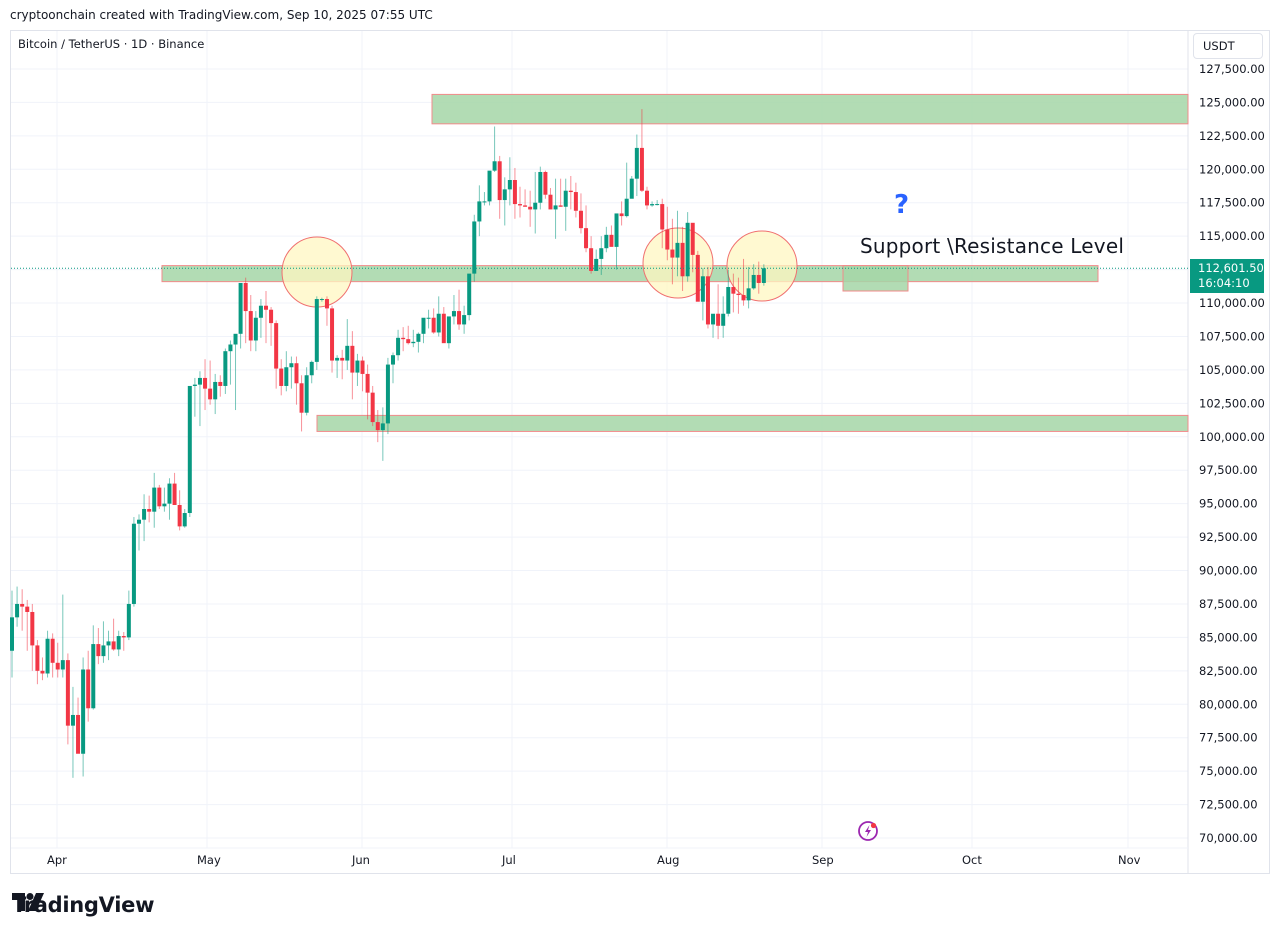 Image resolution: width=1280 pixels, height=936 pixels. I want to click on time-axis-label: Aug, so click(668, 860).